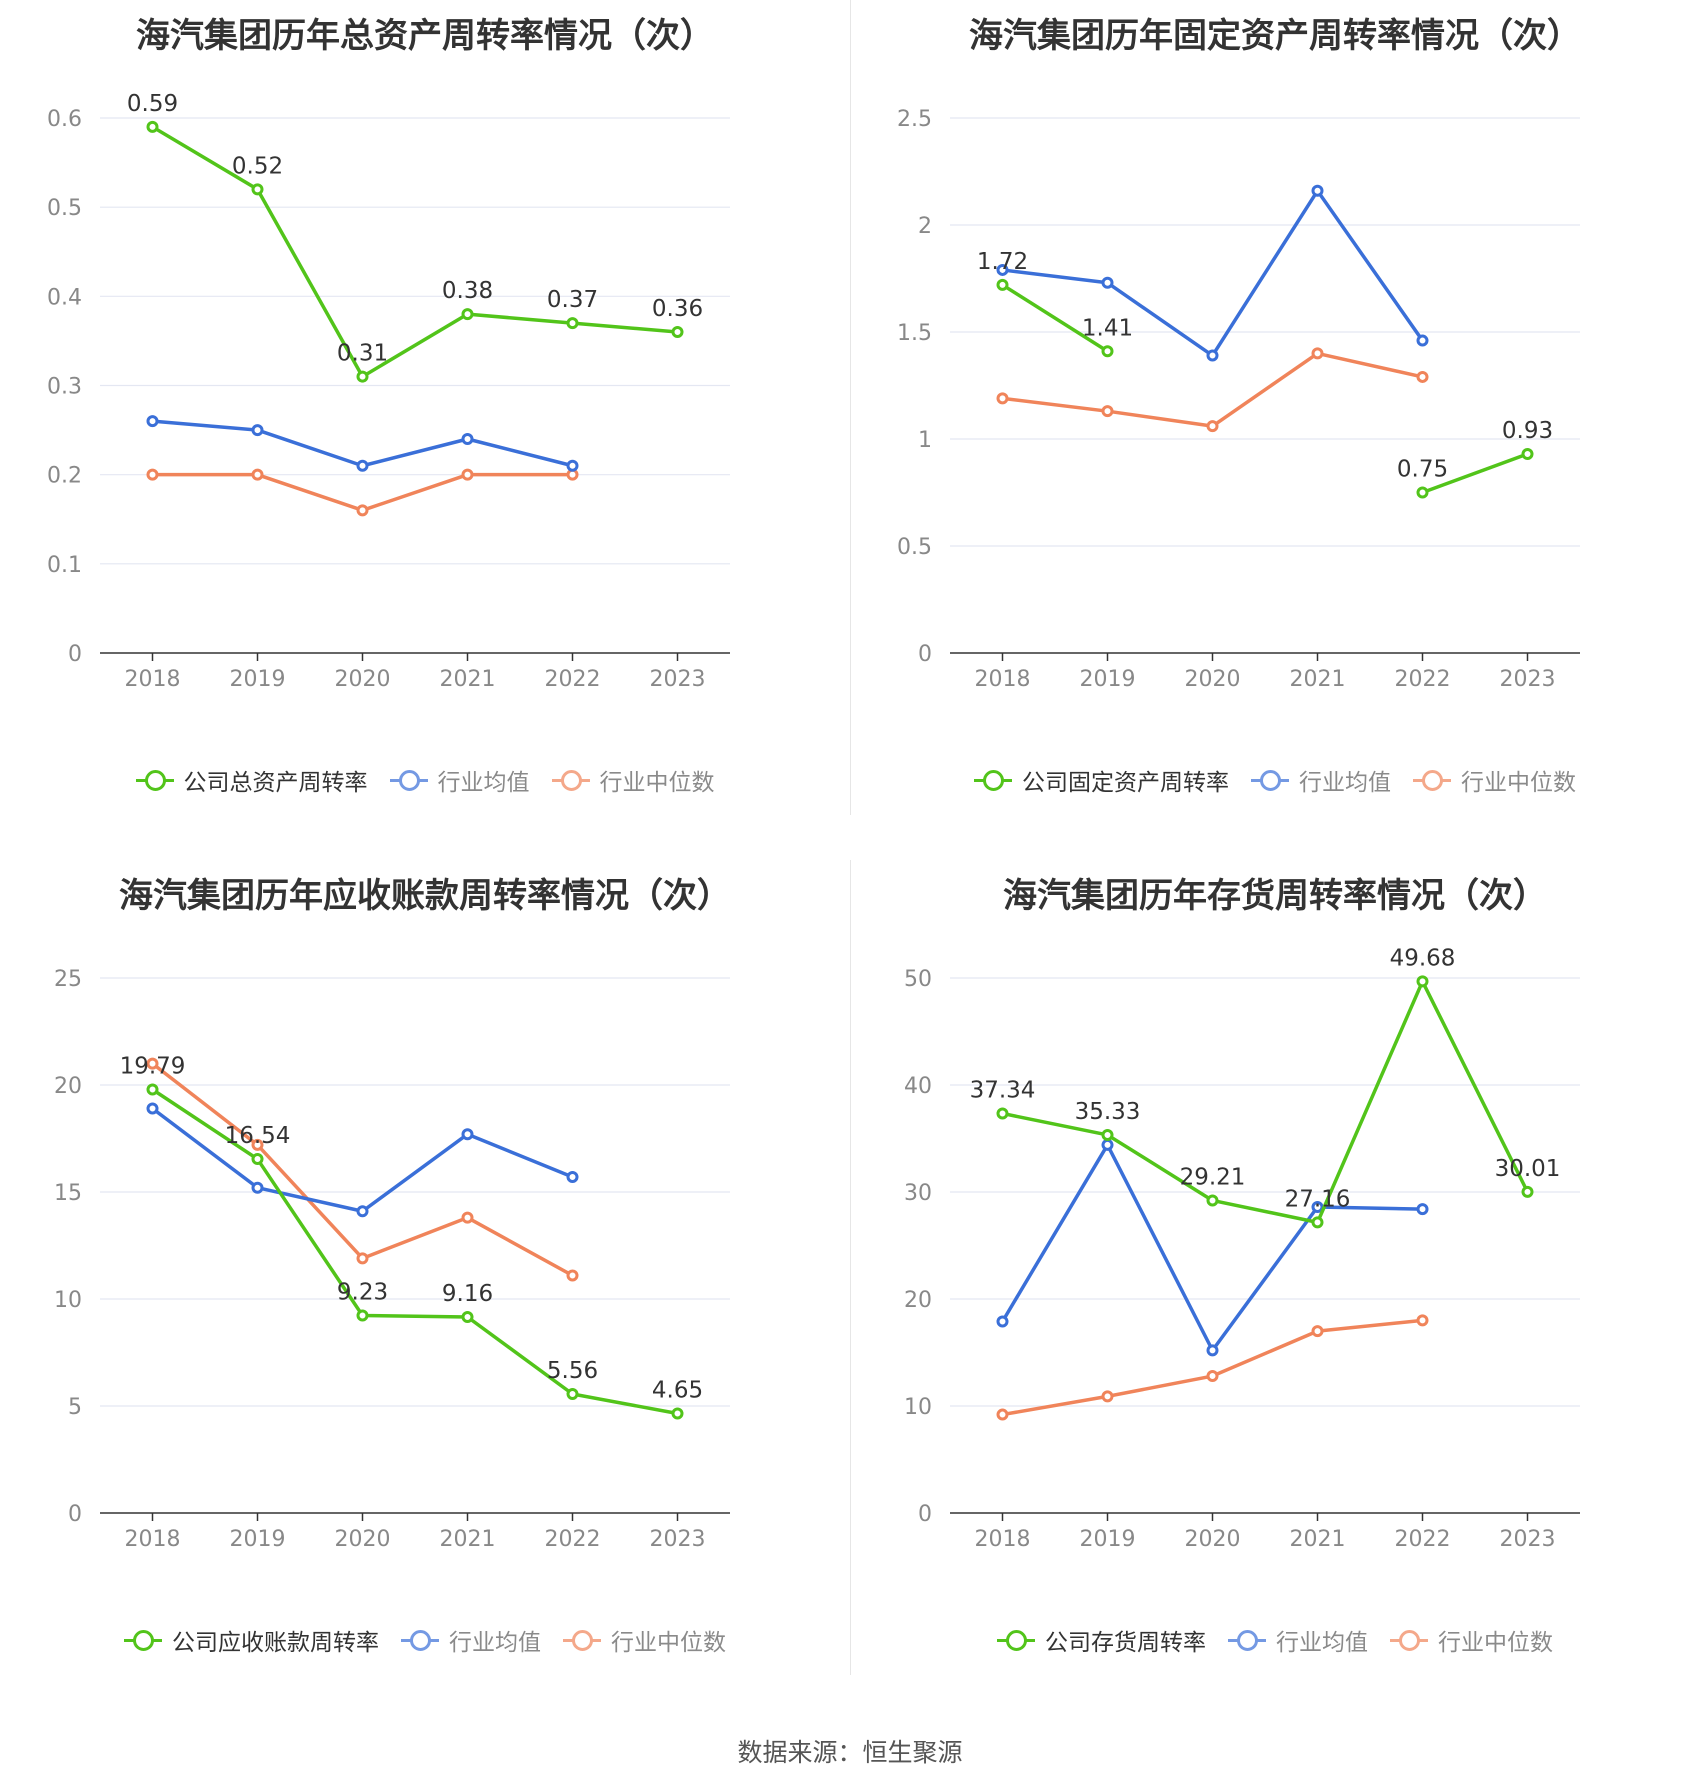 This screenshot has height=1782, width=1700. What do you see at coordinates (925, 654) in the screenshot?
I see `y-tick-label: 0` at bounding box center [925, 654].